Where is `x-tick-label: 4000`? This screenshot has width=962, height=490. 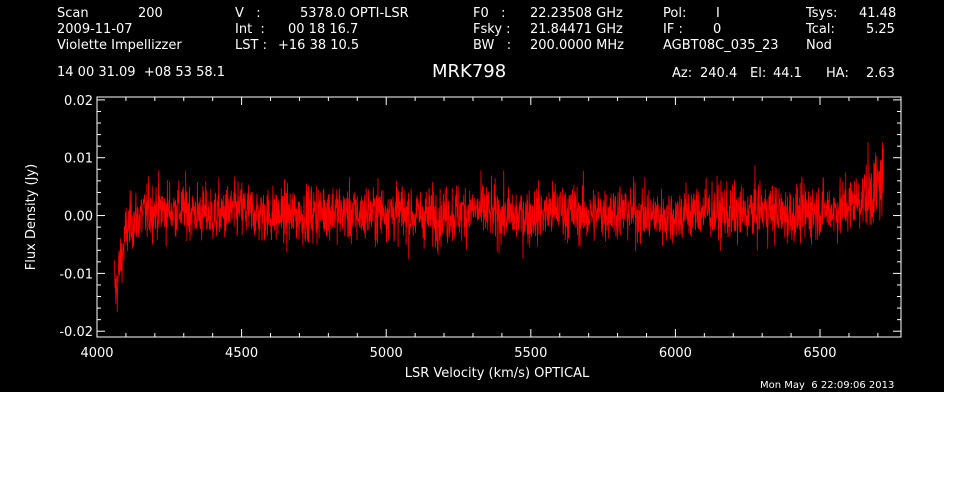
x-tick-label: 4000 is located at coordinates (96, 353).